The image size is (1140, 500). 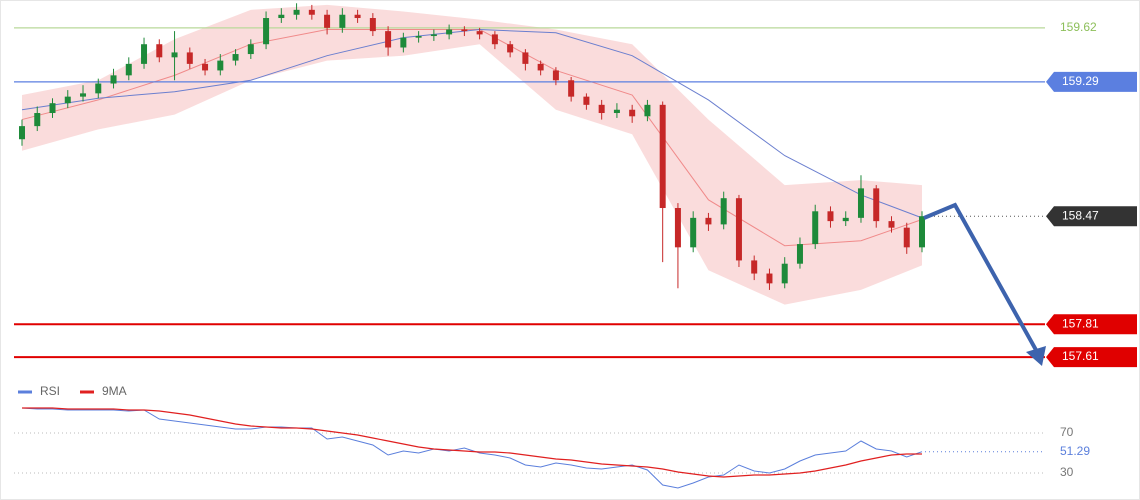 What do you see at coordinates (50, 391) in the screenshot?
I see `legend-label: RSI` at bounding box center [50, 391].